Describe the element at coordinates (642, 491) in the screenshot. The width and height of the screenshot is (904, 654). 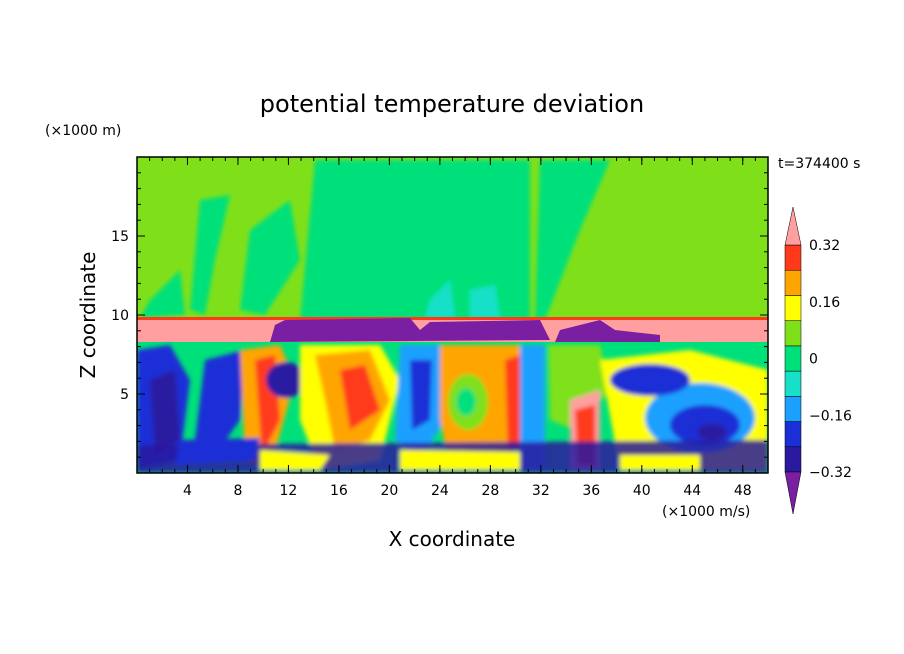
I see `x-tick-label: 40` at that location.